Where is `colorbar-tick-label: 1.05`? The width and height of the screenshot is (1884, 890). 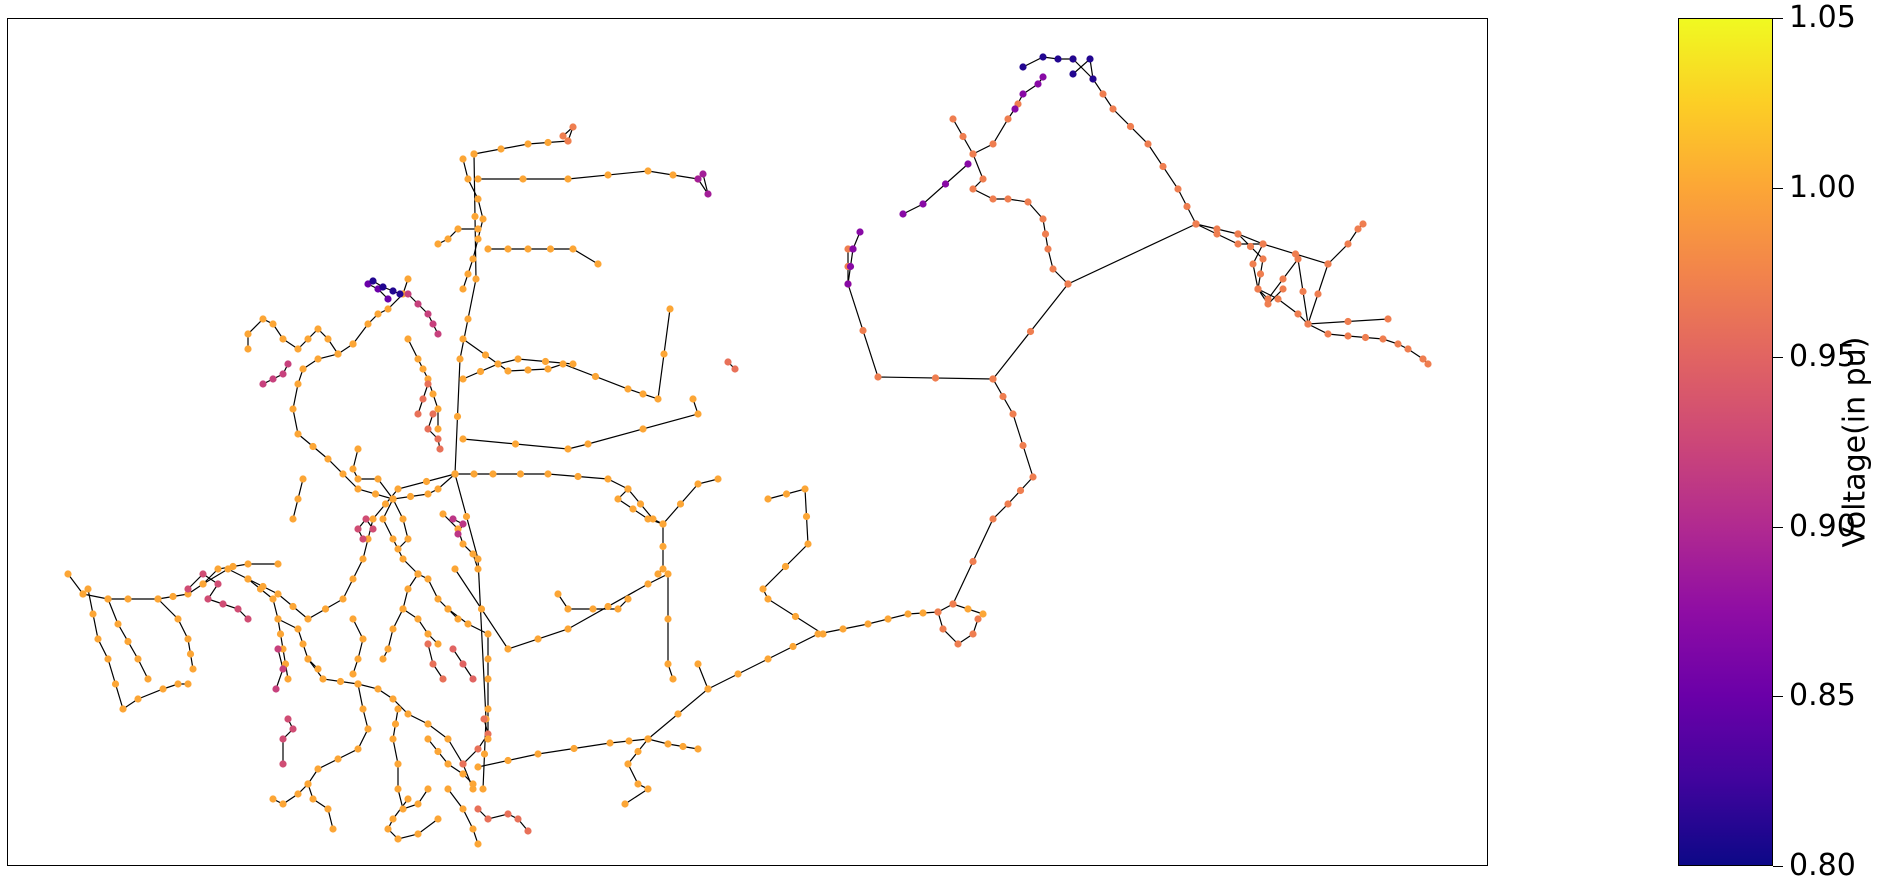 colorbar-tick-label: 1.05 is located at coordinates (1822, 17).